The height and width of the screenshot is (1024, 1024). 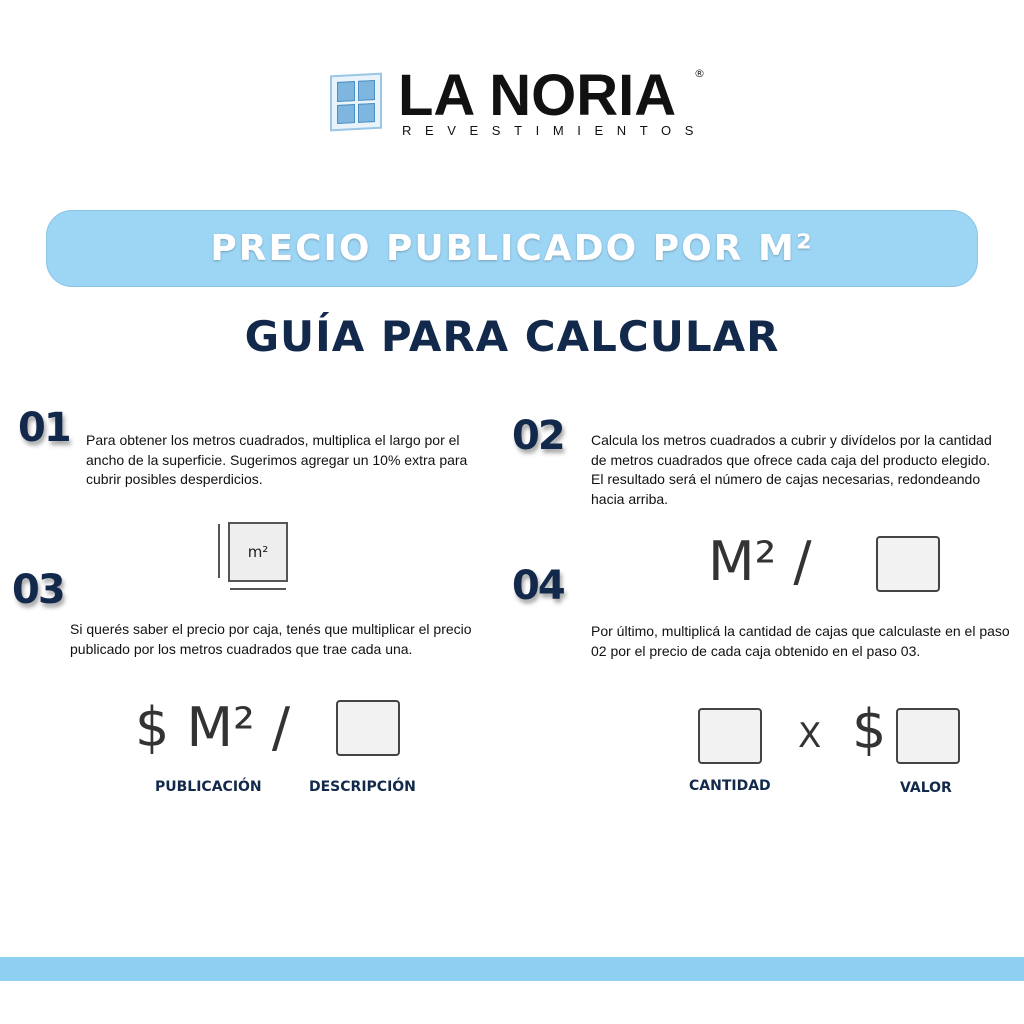 I want to click on label-descripcion: DESCRIPCIÓN, so click(x=362, y=787).